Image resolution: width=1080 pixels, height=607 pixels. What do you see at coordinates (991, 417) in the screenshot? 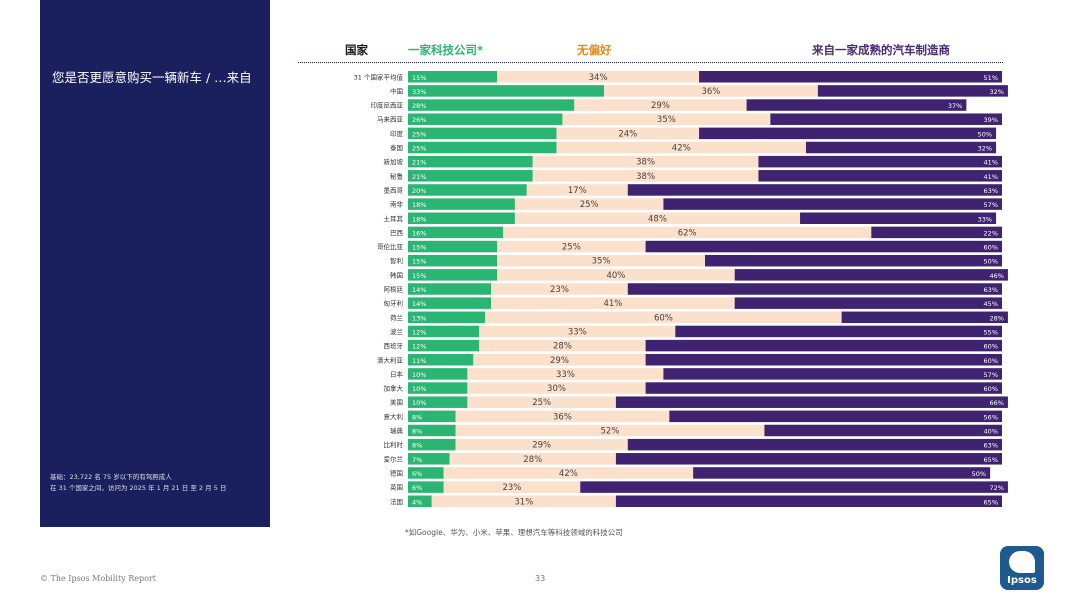
I see `value-label-auto: 56%` at bounding box center [991, 417].